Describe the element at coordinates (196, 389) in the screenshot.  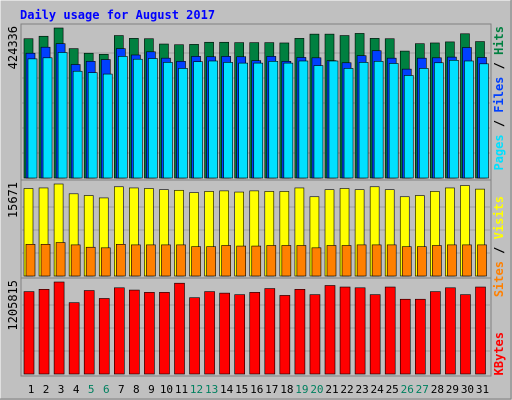
I see `x-tick-label: 12` at that location.